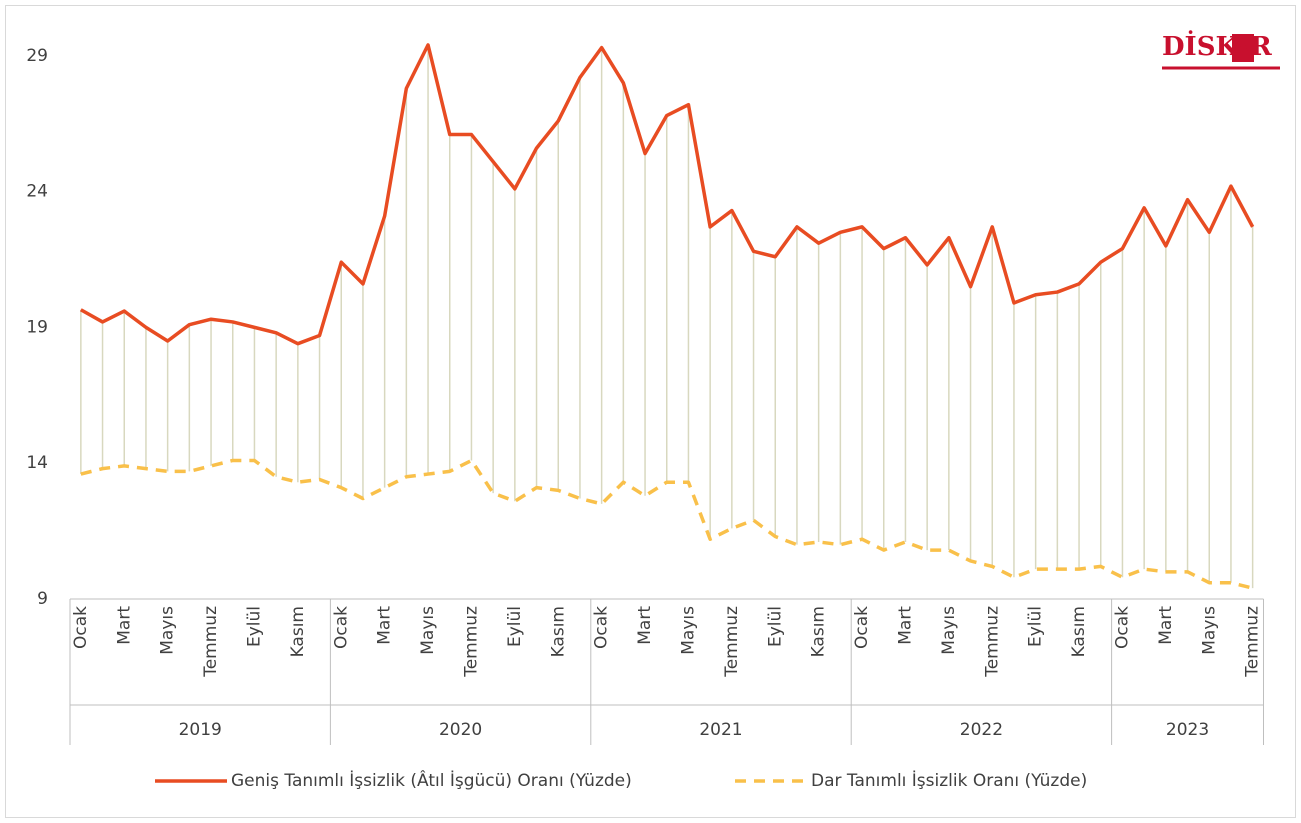  I want to click on y-tick-label: 19, so click(37, 327).